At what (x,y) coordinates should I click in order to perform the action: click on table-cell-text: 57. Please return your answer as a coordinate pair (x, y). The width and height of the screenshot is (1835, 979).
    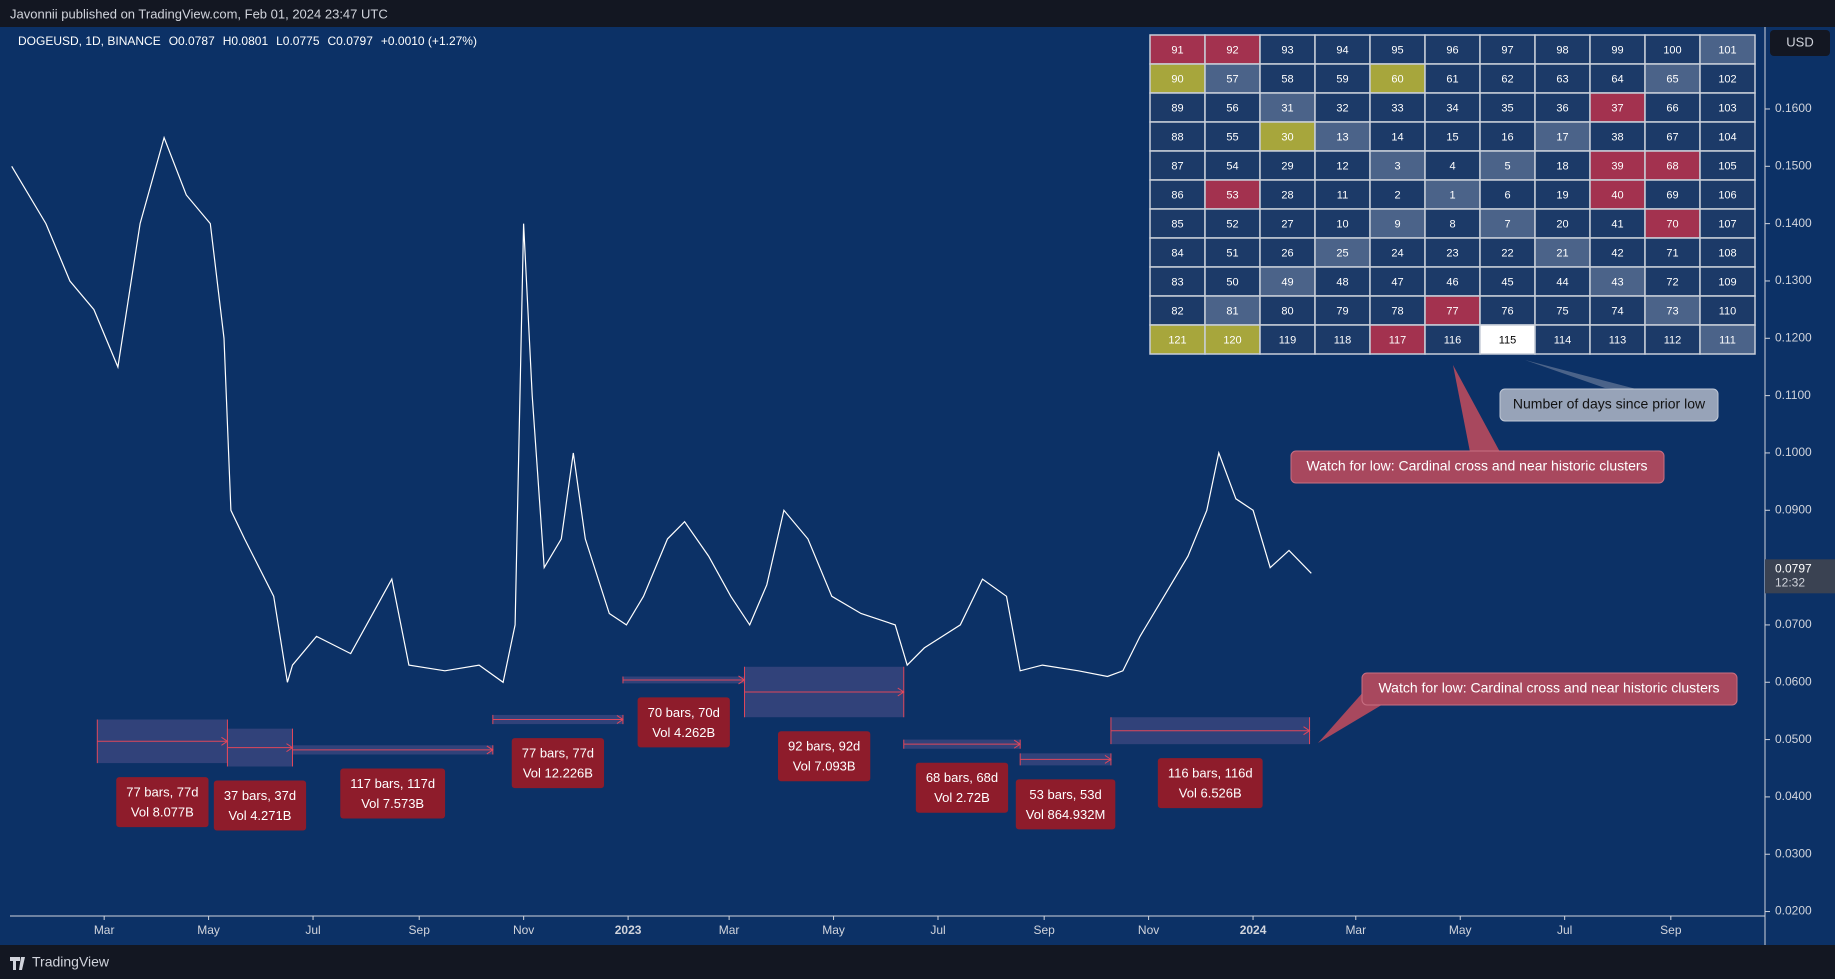
    Looking at the image, I should click on (1232, 79).